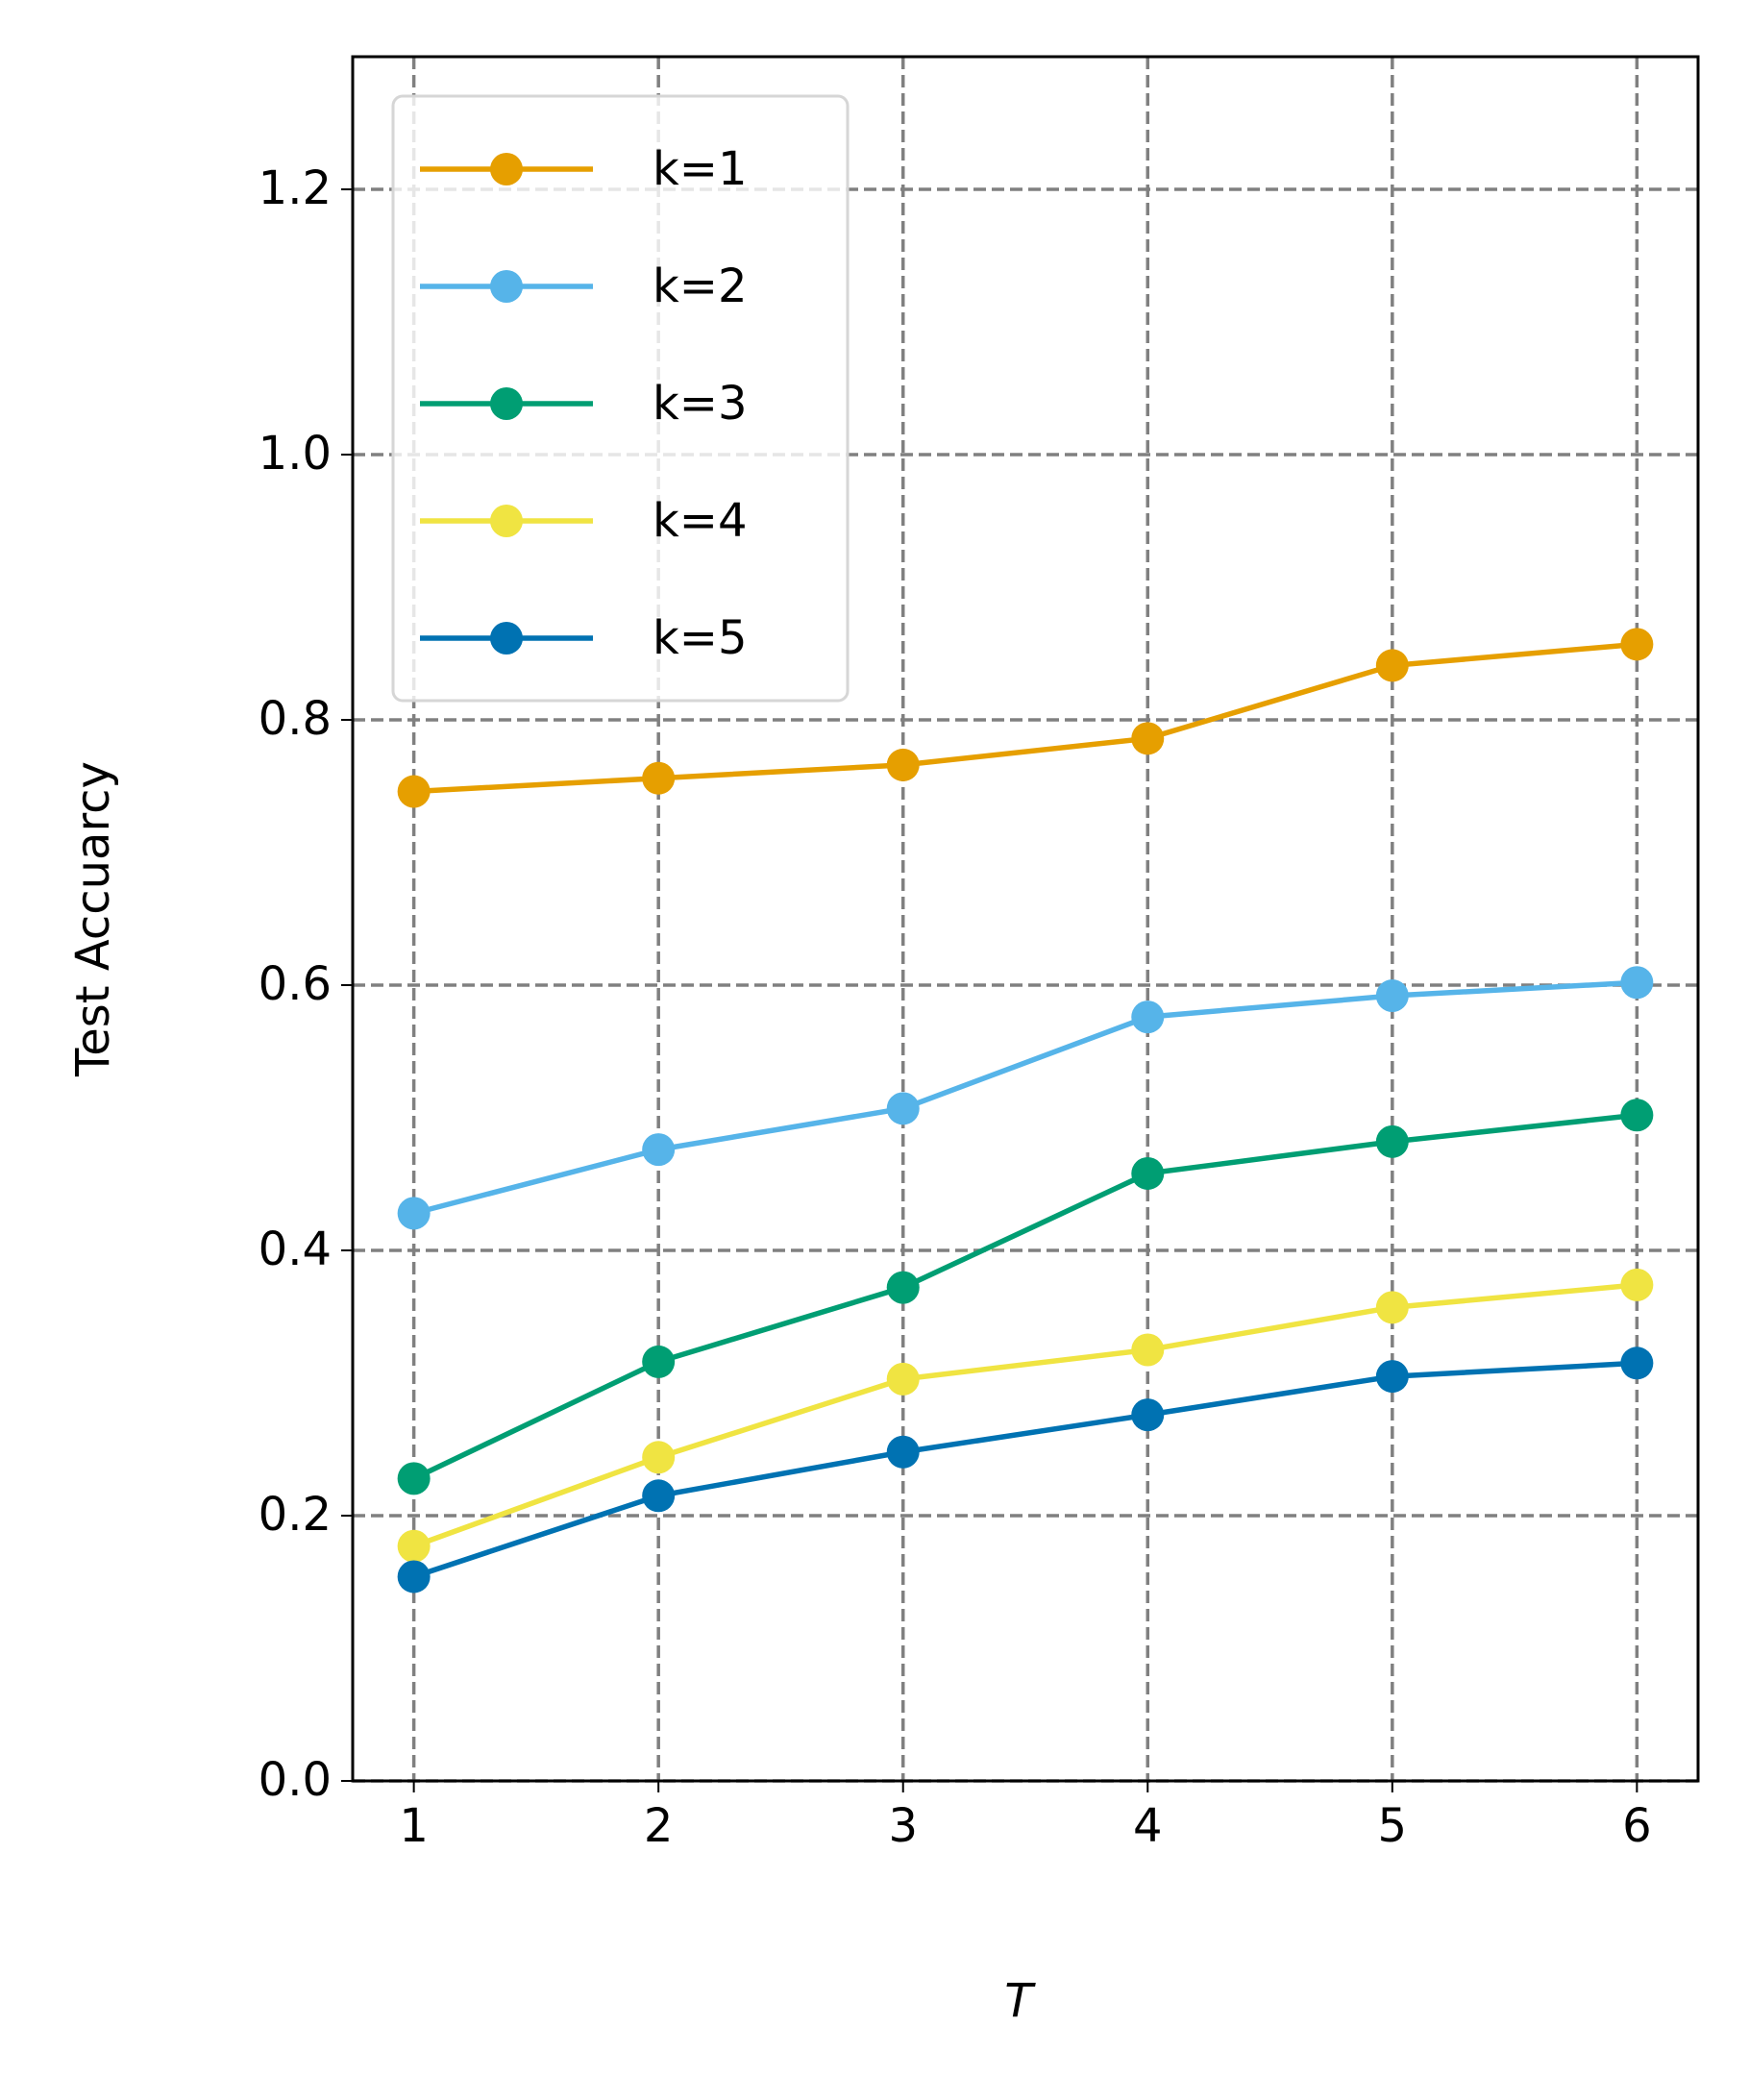 This screenshot has height=2100, width=1749. I want to click on x-tick-label: 2, so click(659, 1826).